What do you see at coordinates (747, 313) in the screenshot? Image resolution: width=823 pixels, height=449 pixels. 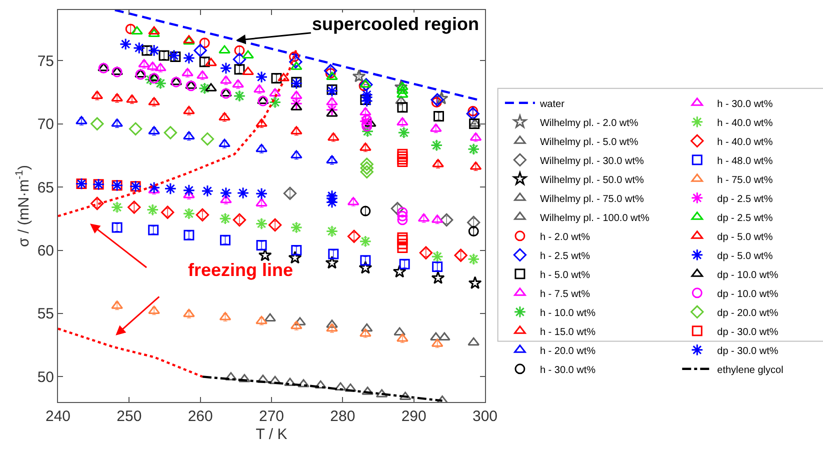 I see `legend-label: dp - 20.0 wt%` at bounding box center [747, 313].